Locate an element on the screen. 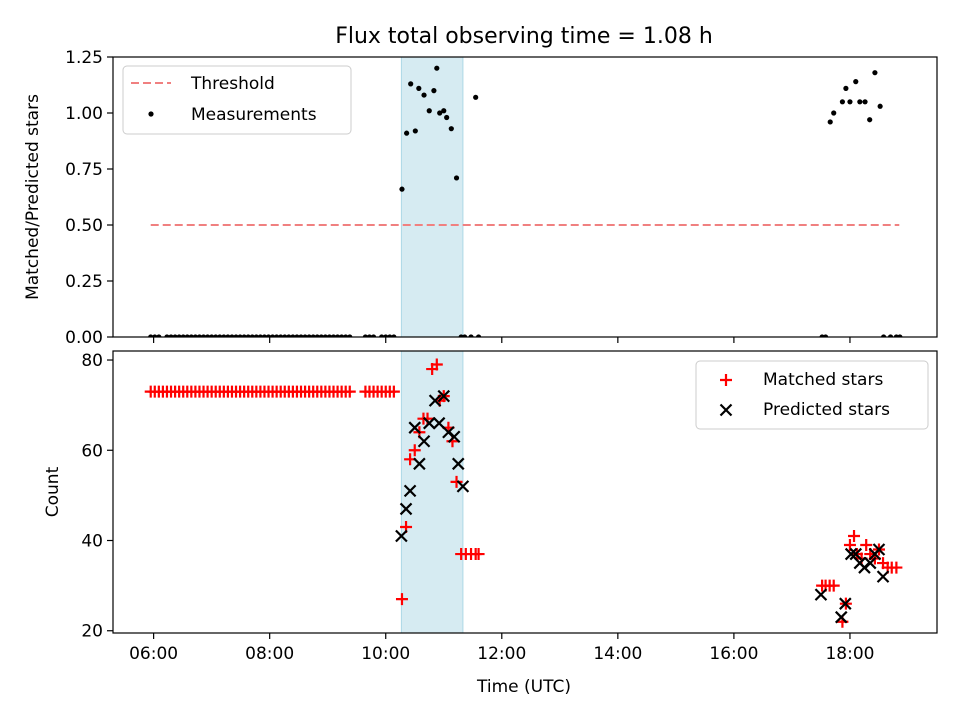 The width and height of the screenshot is (960, 720). y-tick-label: 40 is located at coordinates (92, 542).